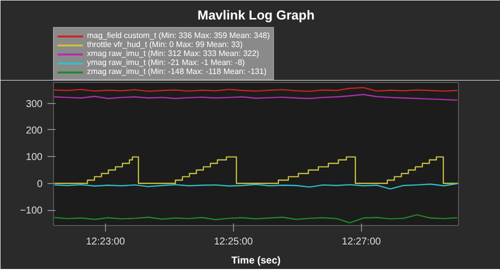 The width and height of the screenshot is (500, 271). I want to click on x-tick-label: 12:27:00, so click(362, 242).